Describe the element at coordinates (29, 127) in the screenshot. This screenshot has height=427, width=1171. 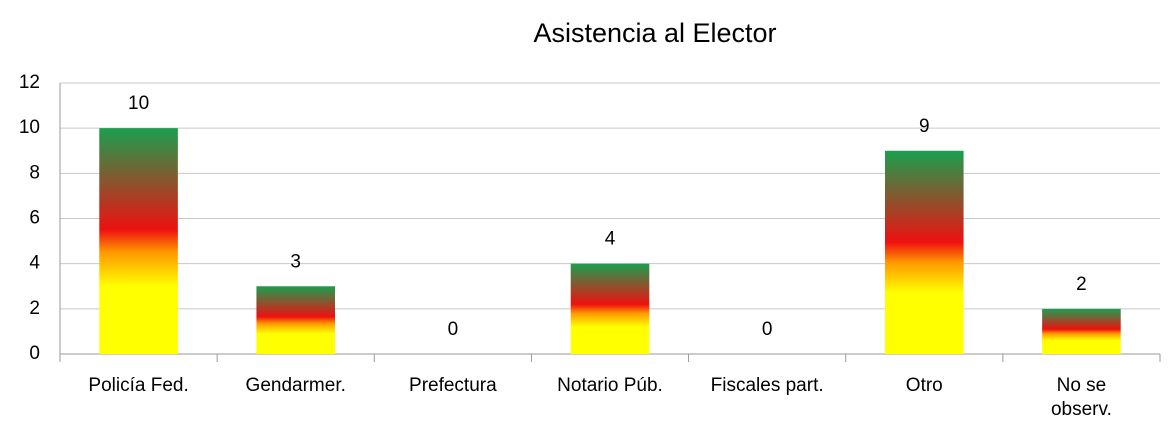
I see `y-tick-label: 10` at that location.